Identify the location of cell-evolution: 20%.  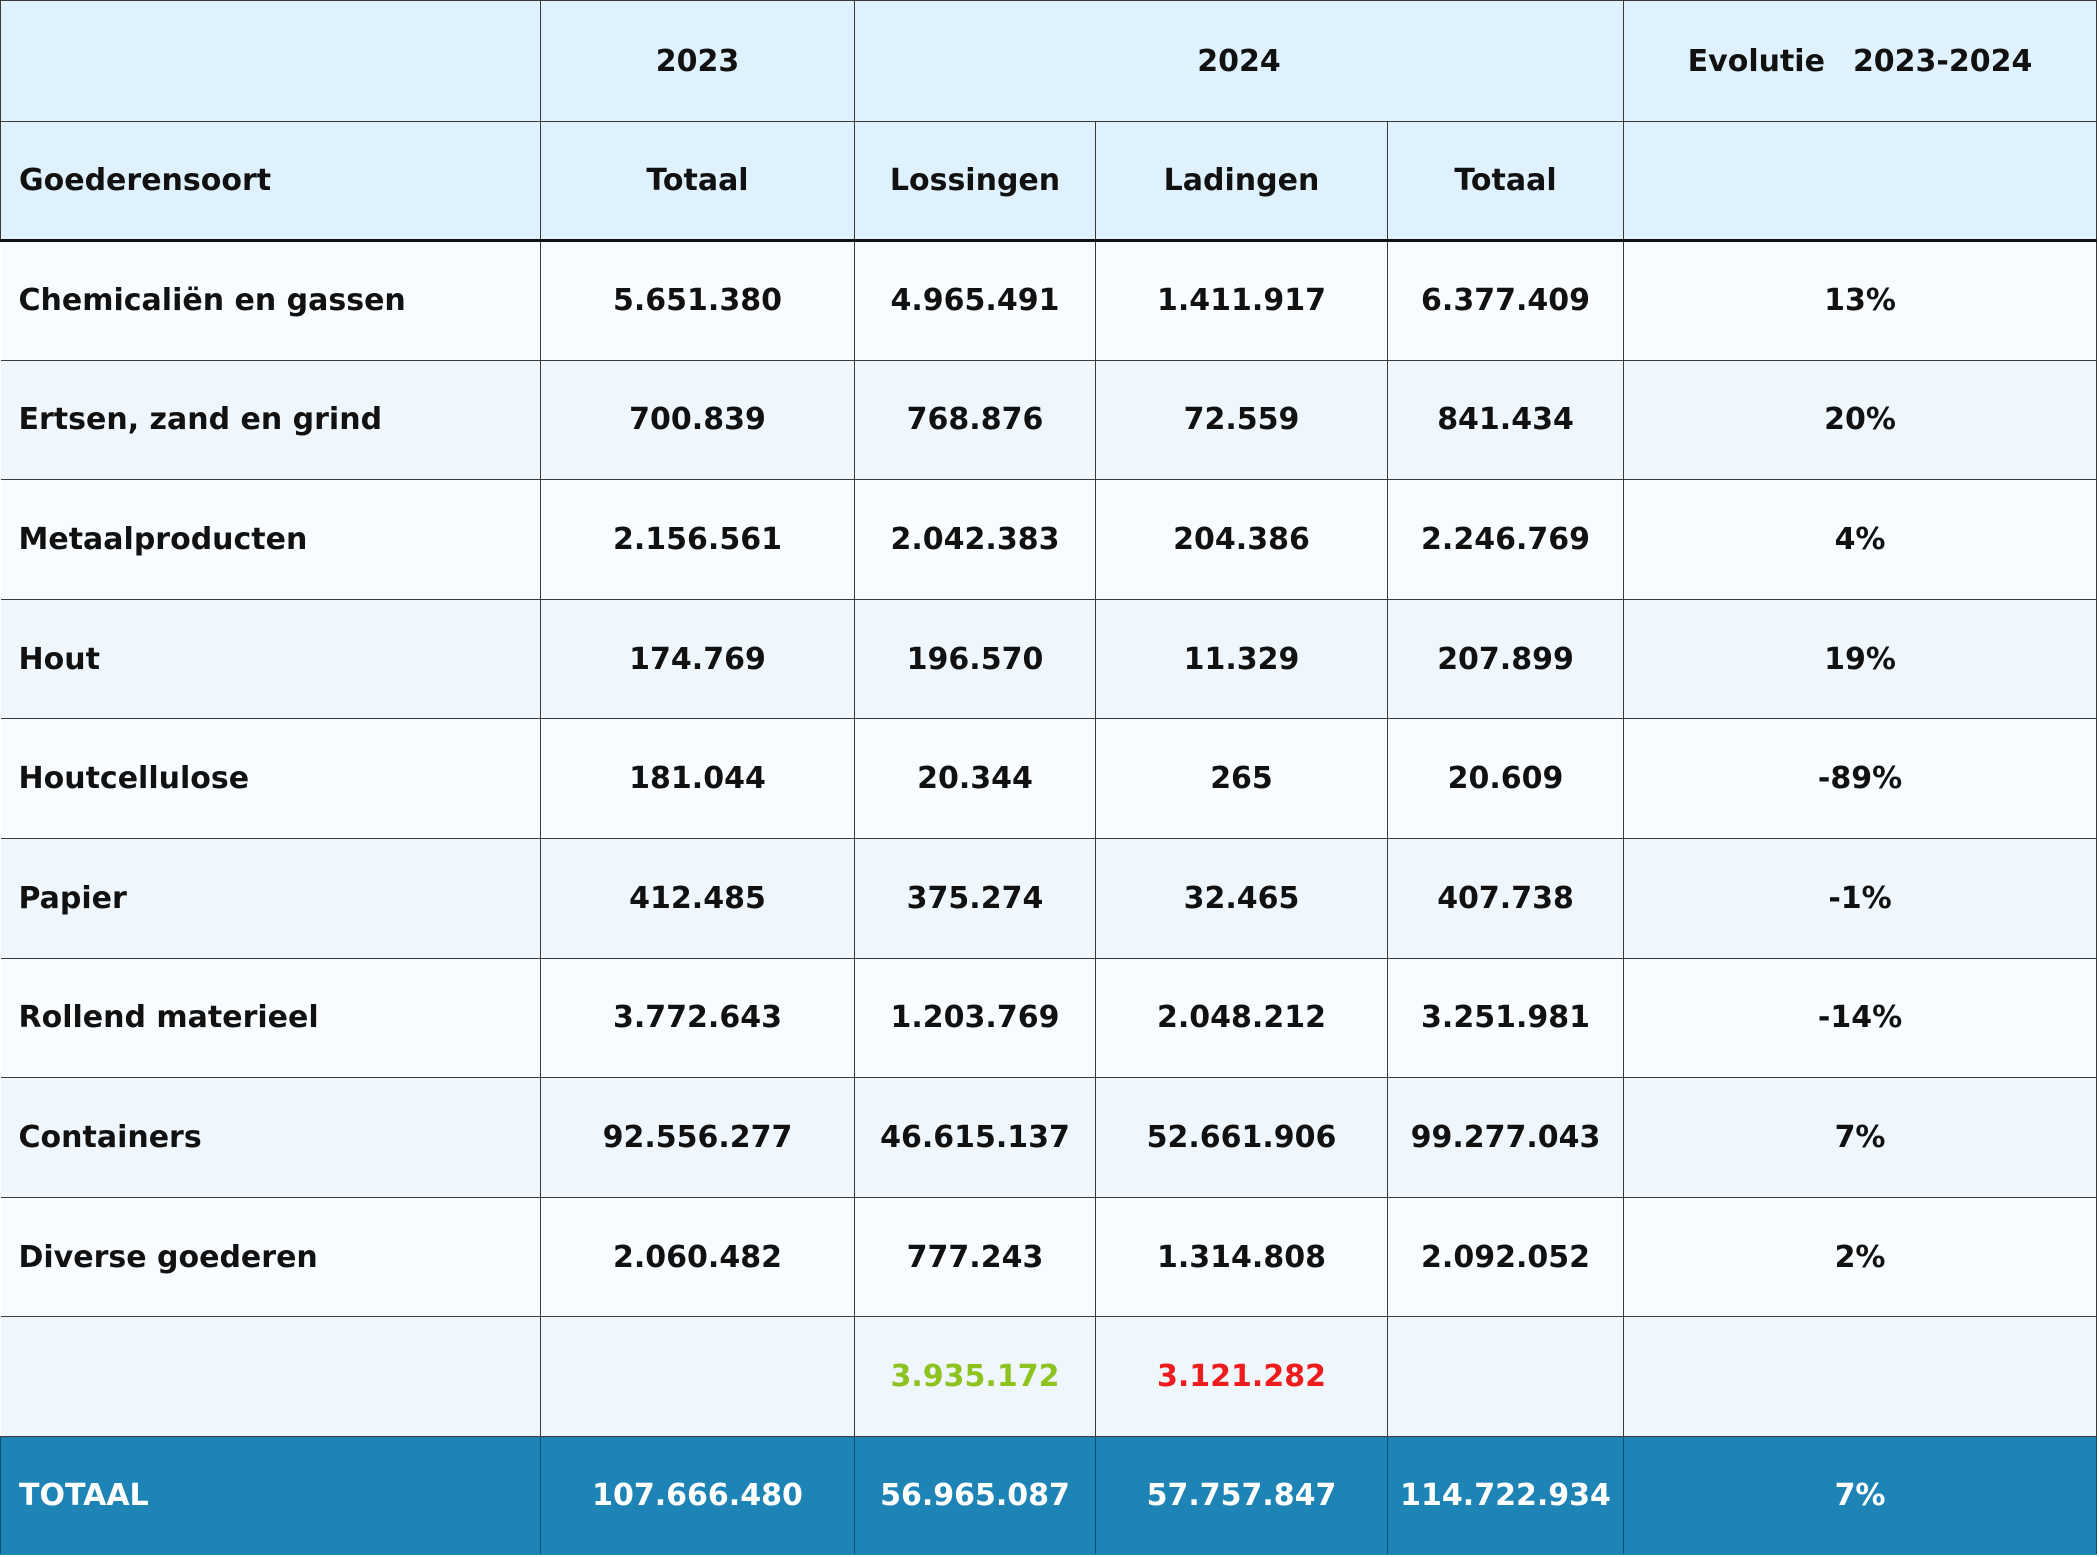
(1860, 420).